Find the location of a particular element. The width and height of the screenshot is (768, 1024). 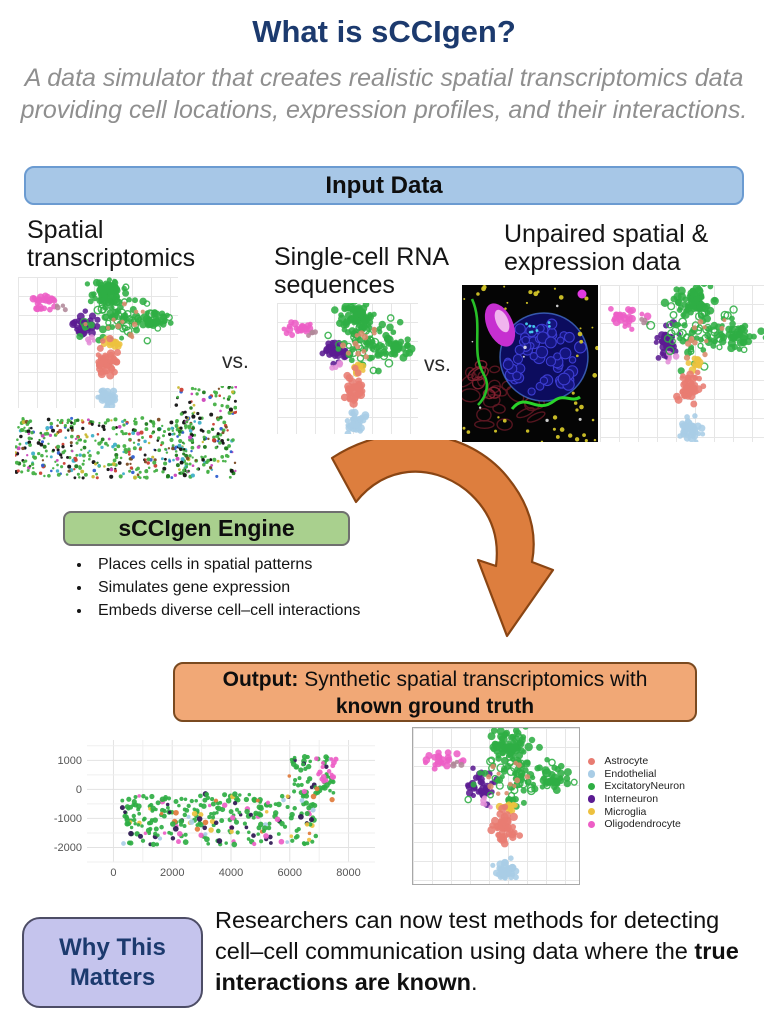

legend-item: Astrocyte is located at coordinates (636, 761).